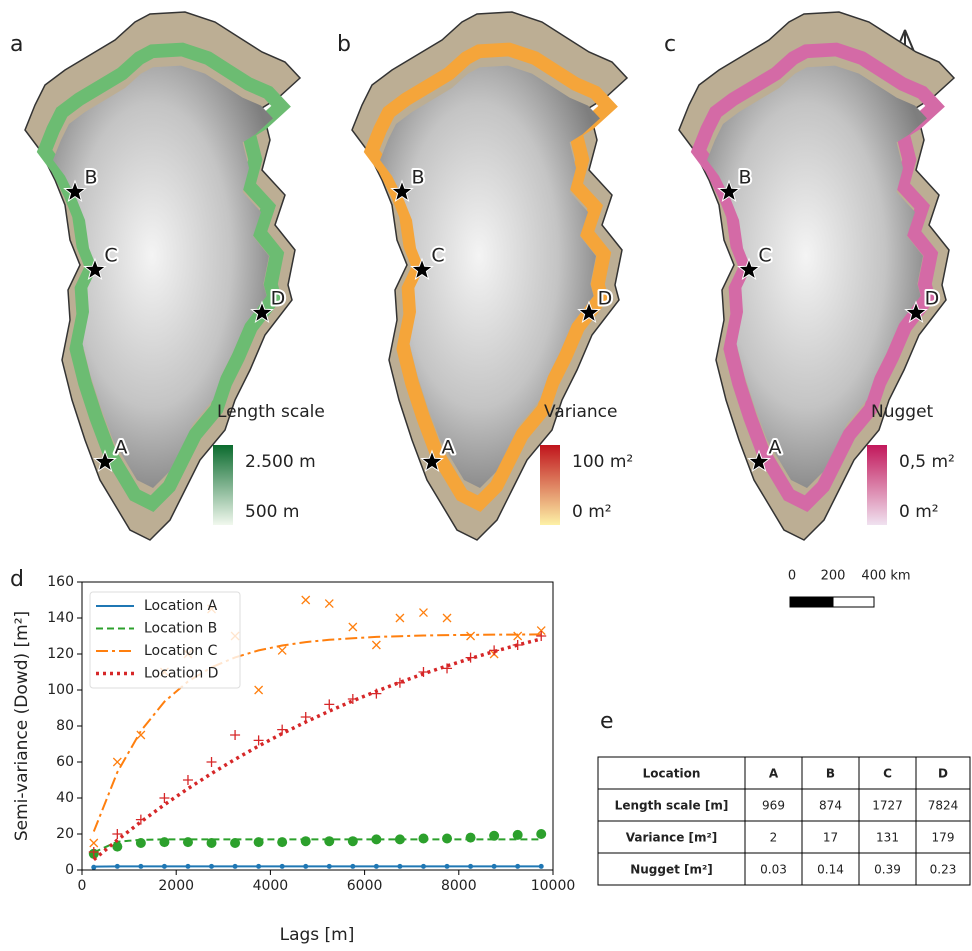 The height and width of the screenshot is (951, 972). What do you see at coordinates (69, 870) in the screenshot?
I see `y-tick-label: 0` at bounding box center [69, 870].